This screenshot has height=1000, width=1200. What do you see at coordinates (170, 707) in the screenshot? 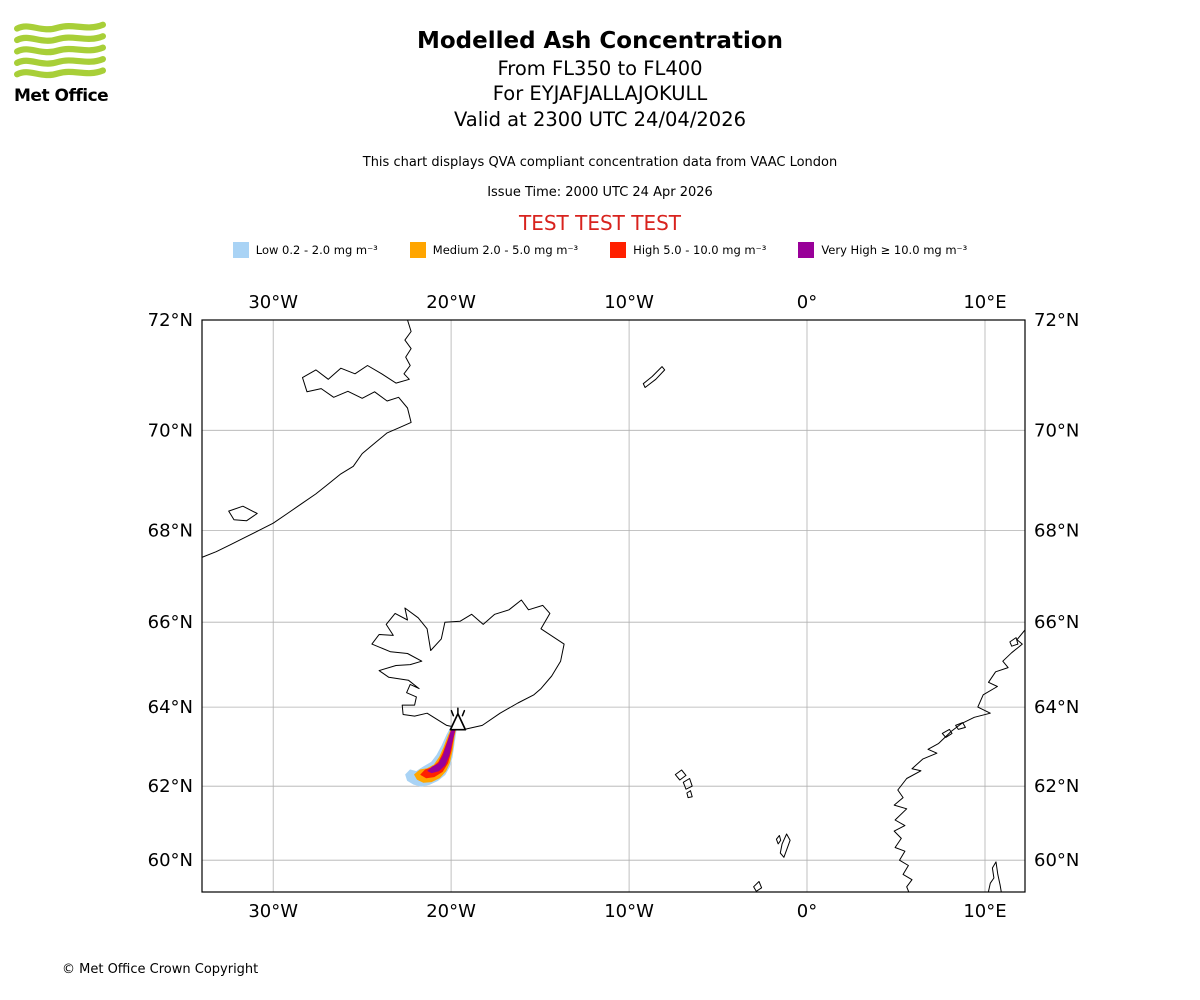
I see `lat-label-left: 64°N` at bounding box center [170, 707].